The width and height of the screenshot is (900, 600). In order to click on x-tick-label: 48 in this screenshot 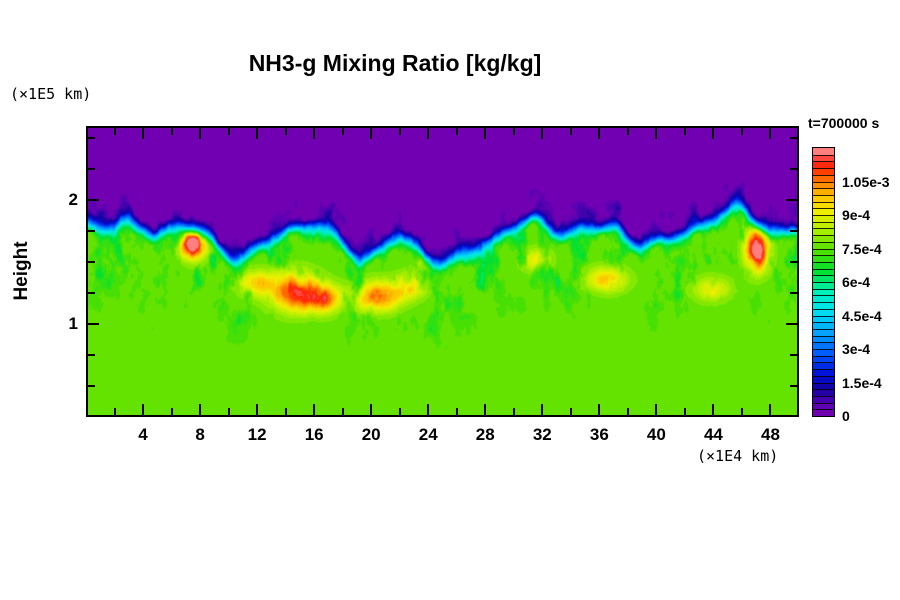, I will do `click(770, 434)`.